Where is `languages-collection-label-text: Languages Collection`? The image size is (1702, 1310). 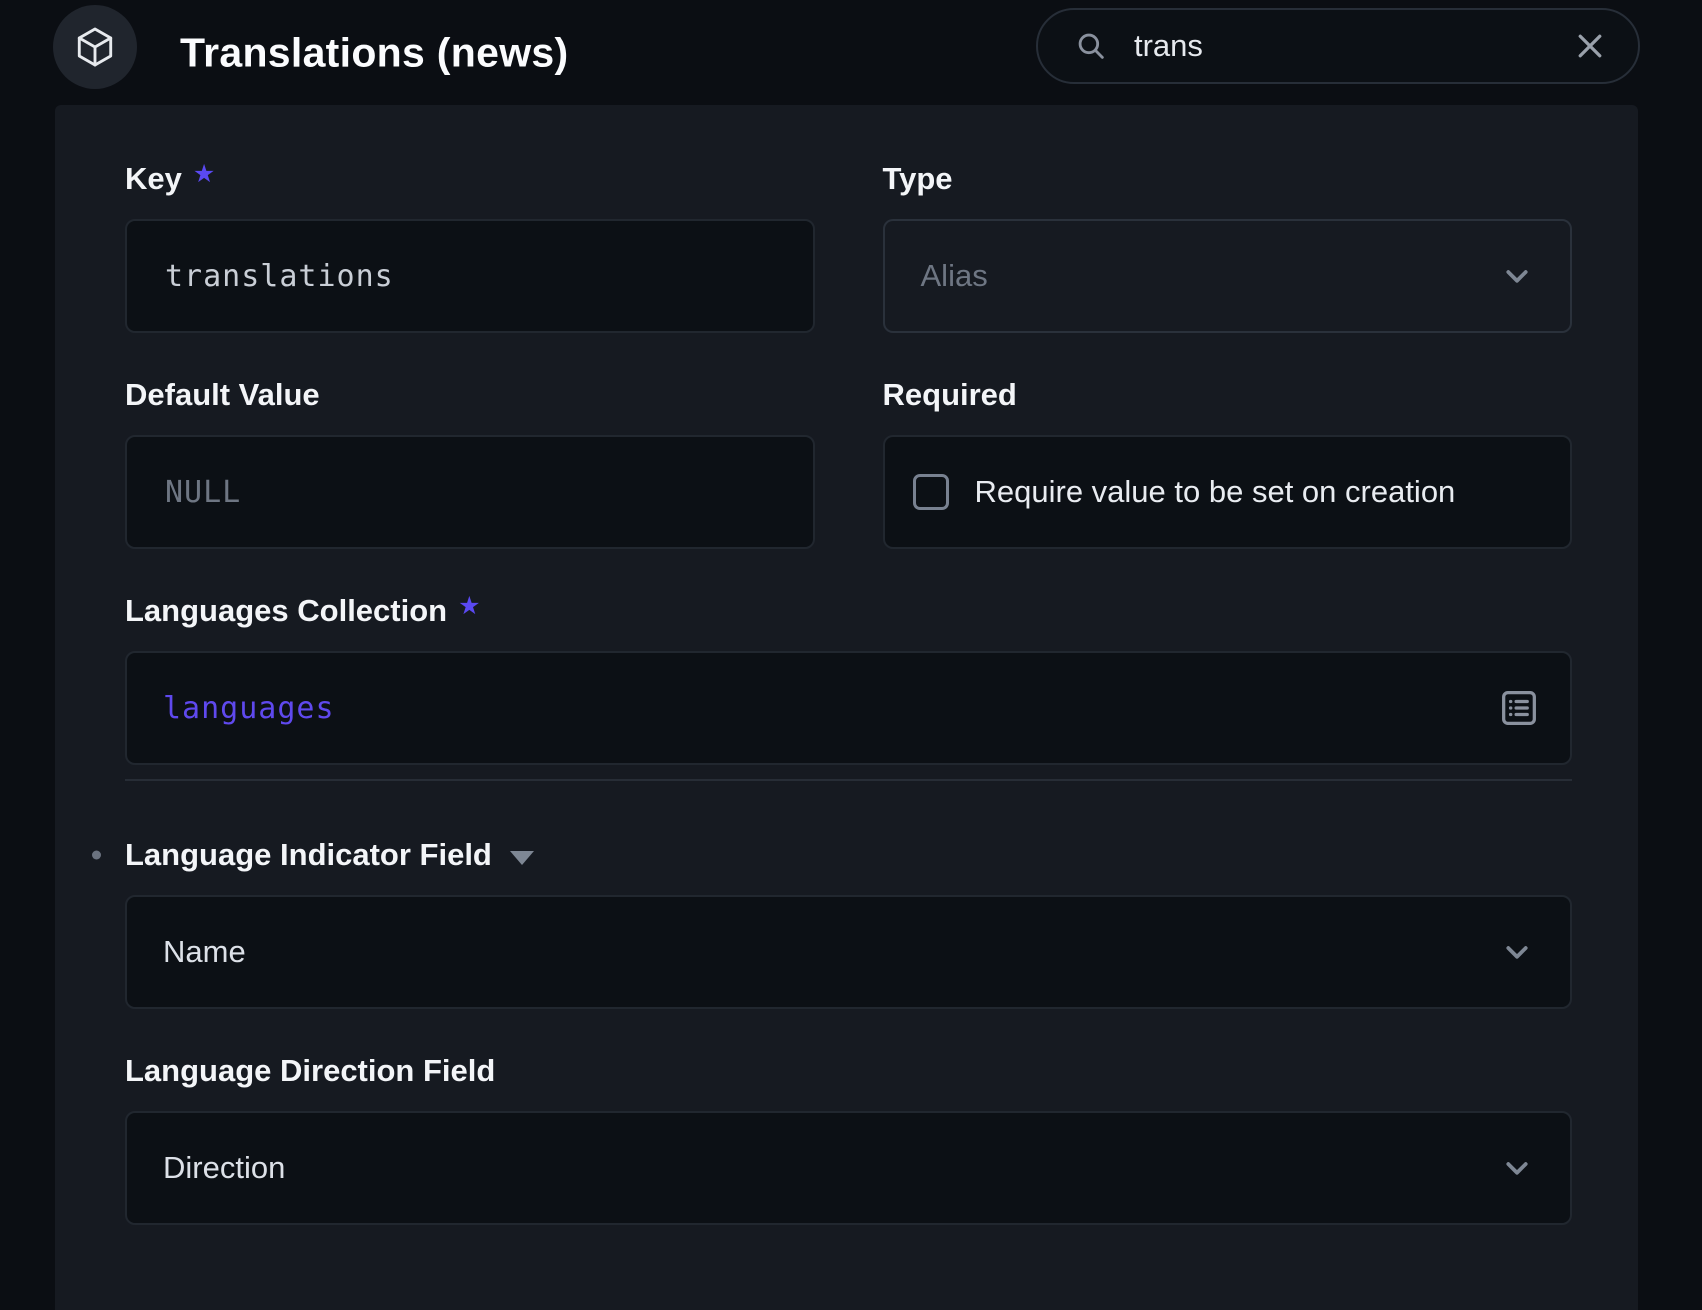 languages-collection-label-text: Languages Collection is located at coordinates (286, 610).